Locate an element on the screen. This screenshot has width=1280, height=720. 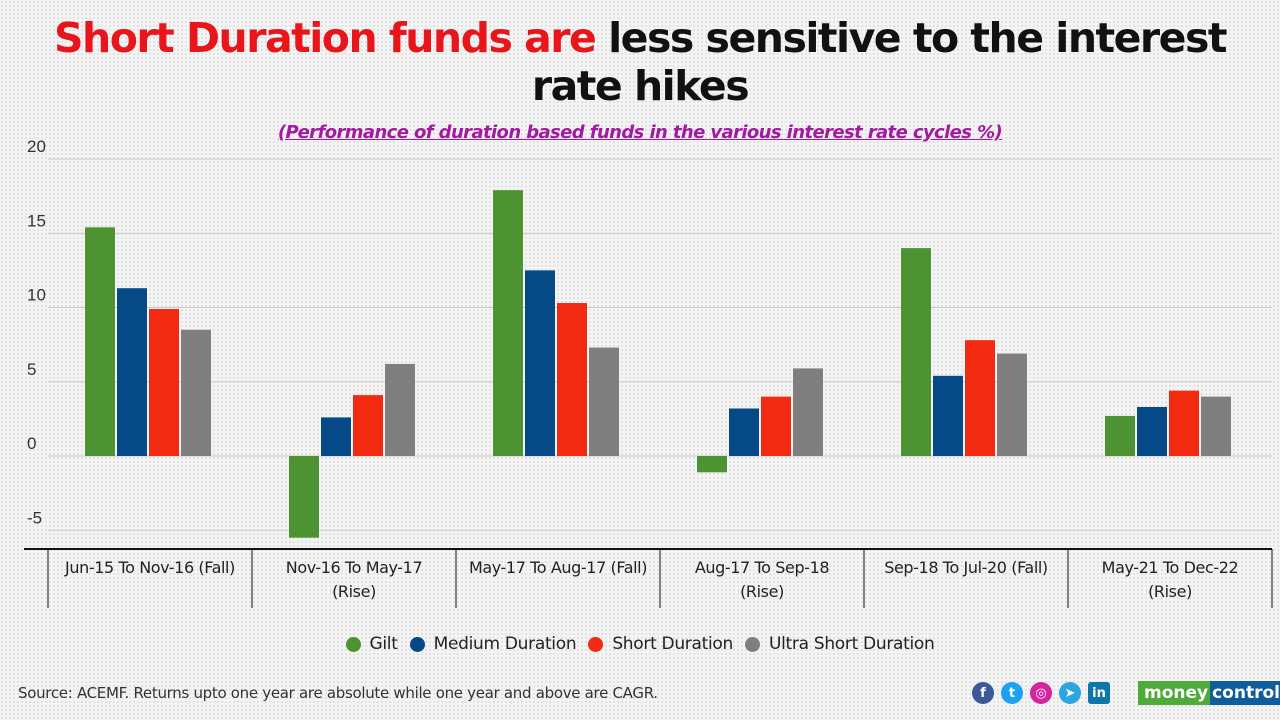
category-label-line: Sep-18 To Jul-20 (Fall) is located at coordinates (966, 567).